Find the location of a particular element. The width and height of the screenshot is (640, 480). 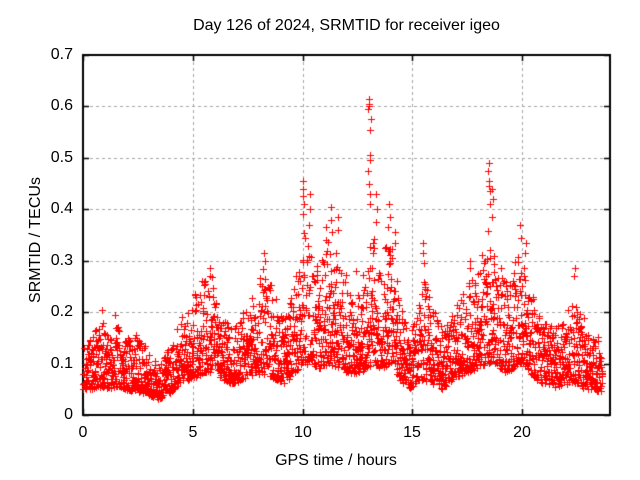

y-axis-title: SRMTID / TECUs is located at coordinates (35, 240).